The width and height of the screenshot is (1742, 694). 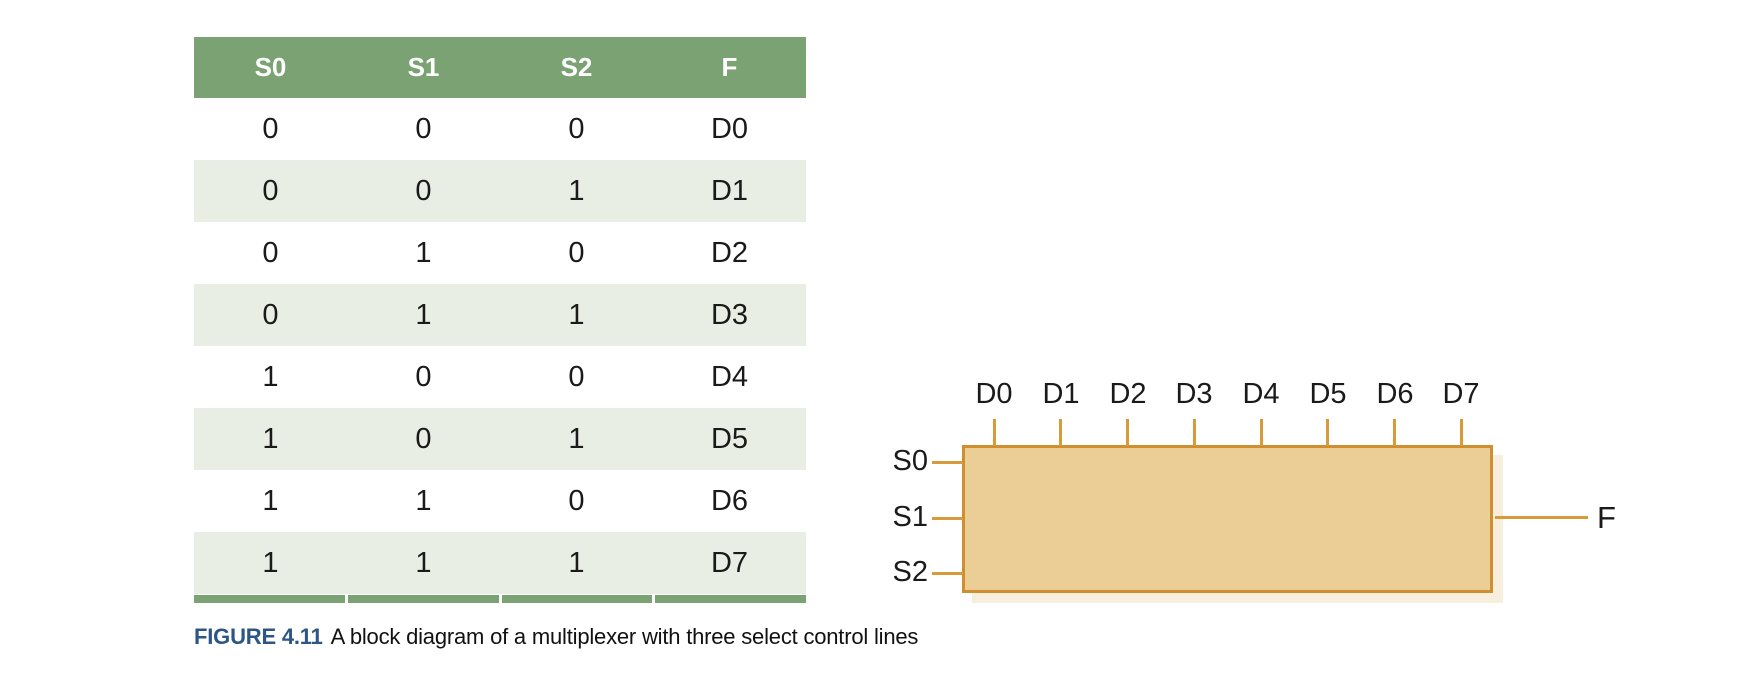 I want to click on cell-f: D1, so click(x=729, y=190).